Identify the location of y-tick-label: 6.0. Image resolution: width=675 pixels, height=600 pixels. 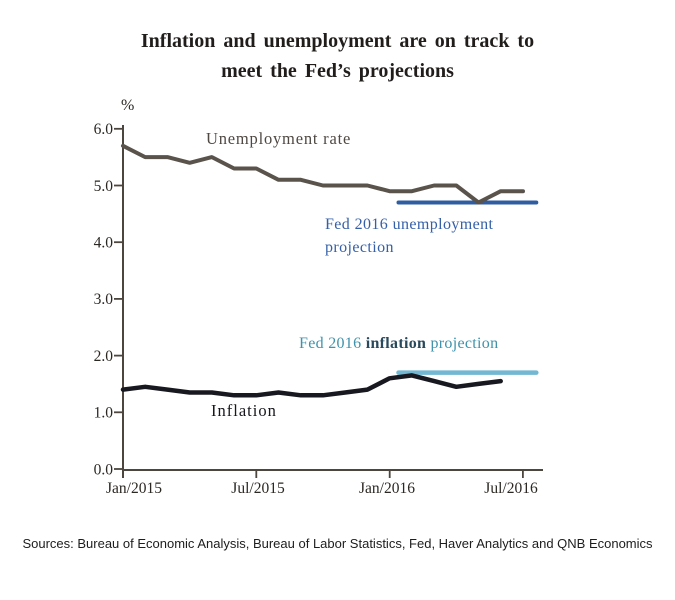
(104, 129).